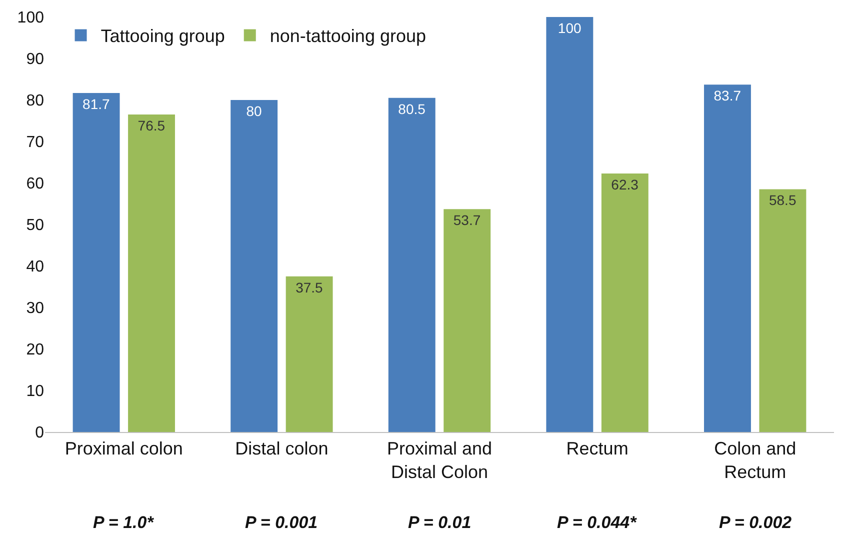 The width and height of the screenshot is (844, 557). What do you see at coordinates (123, 448) in the screenshot?
I see `x-tick-label: Proximal colon` at bounding box center [123, 448].